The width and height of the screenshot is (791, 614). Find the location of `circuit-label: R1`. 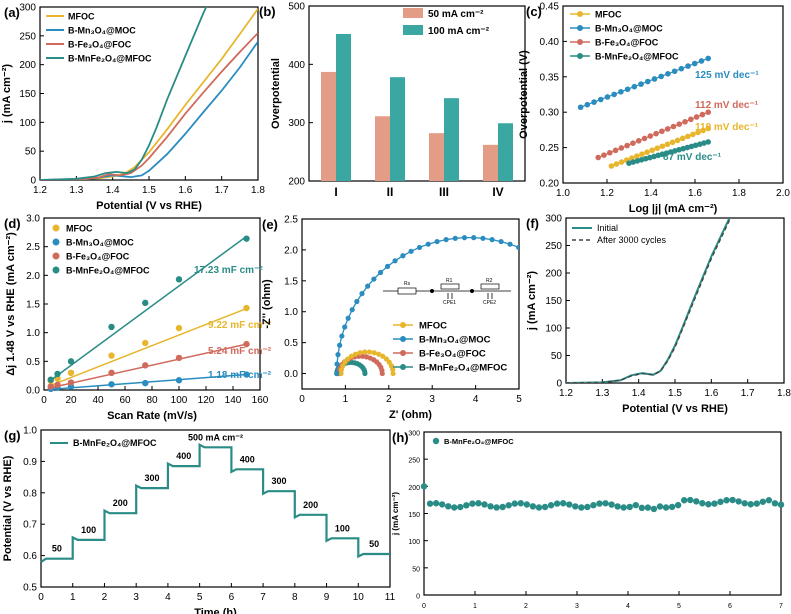

circuit-label: R1 is located at coordinates (449, 281).